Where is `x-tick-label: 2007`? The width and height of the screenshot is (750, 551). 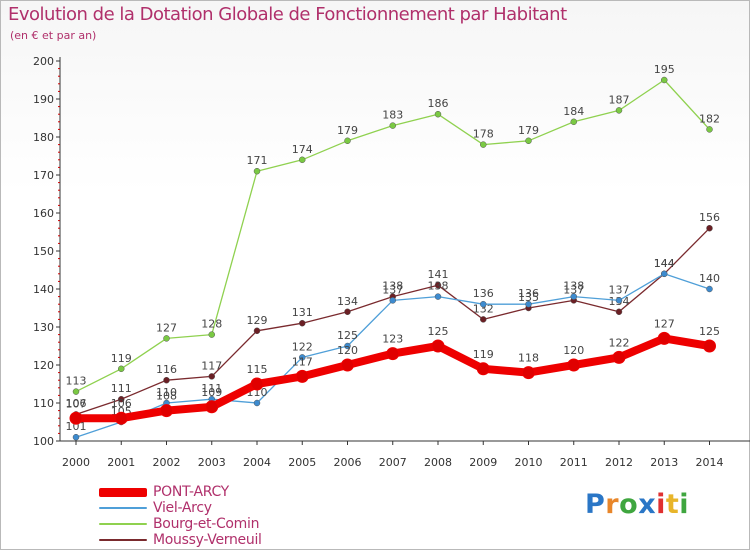 x-tick-label: 2007 is located at coordinates (393, 462).